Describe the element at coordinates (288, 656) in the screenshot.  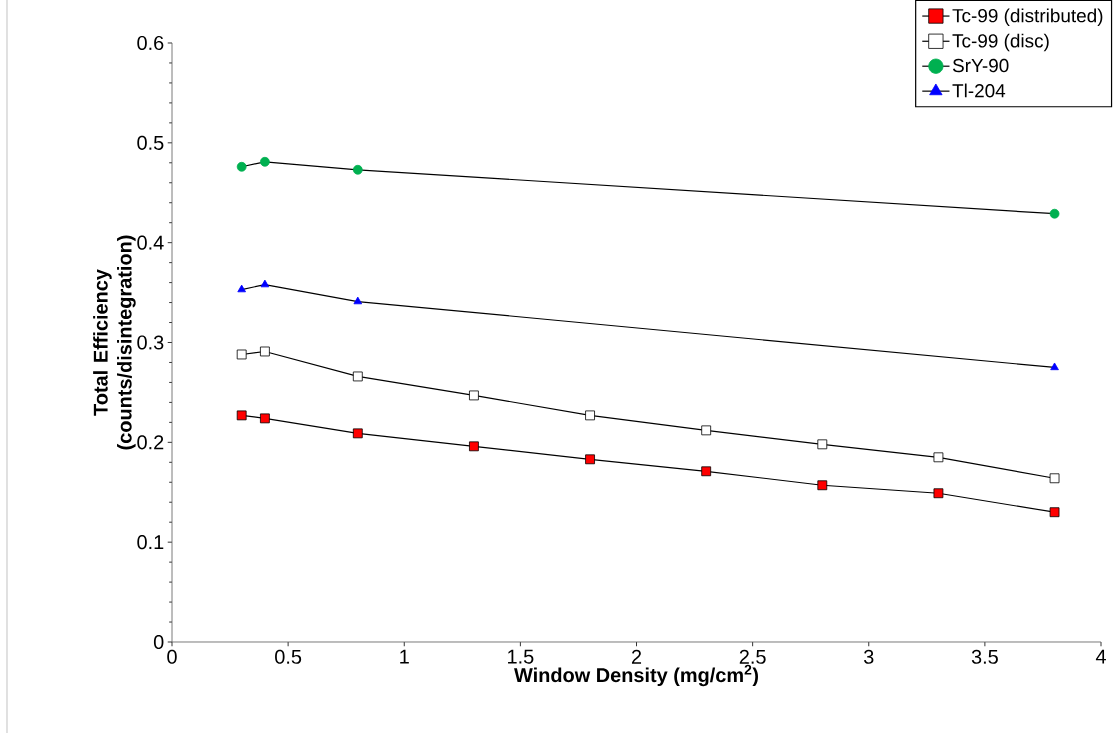
I see `x-tick-label: 0.5` at that location.